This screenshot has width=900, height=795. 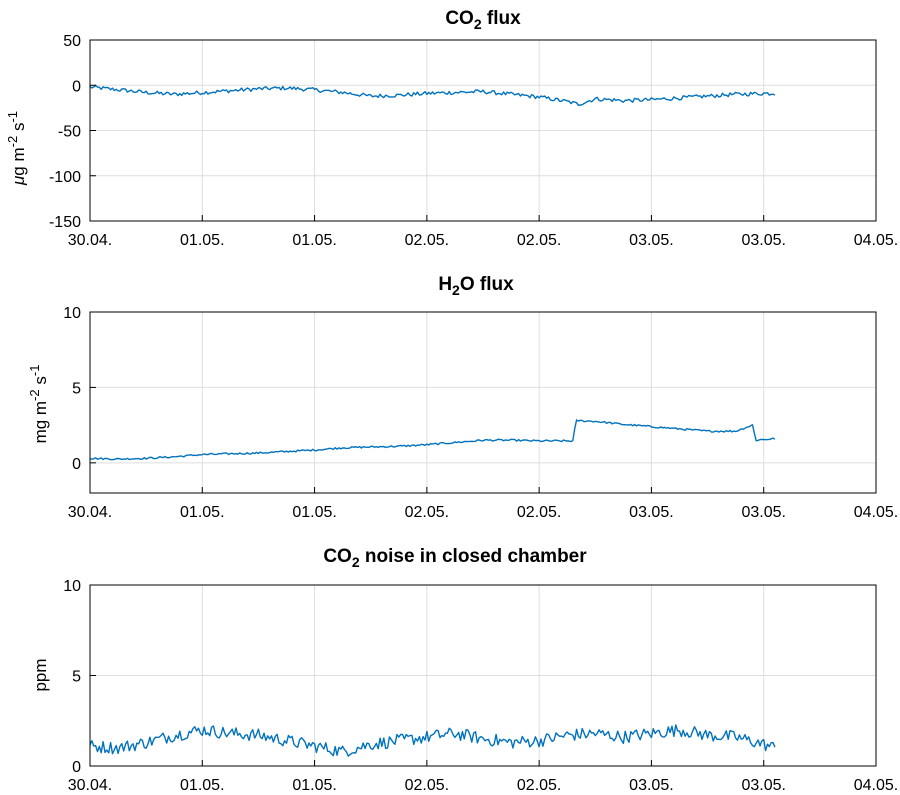 What do you see at coordinates (483, 20) in the screenshot?
I see `co2-flux-title: CO2 flux` at bounding box center [483, 20].